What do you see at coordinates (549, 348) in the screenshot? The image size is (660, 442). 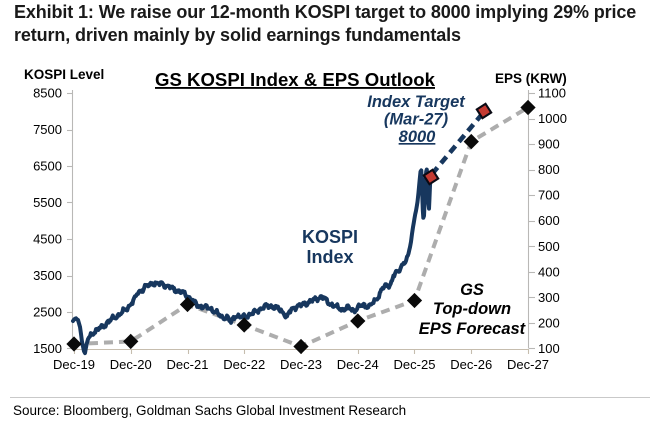 I see `svg-text: 100` at bounding box center [549, 348].